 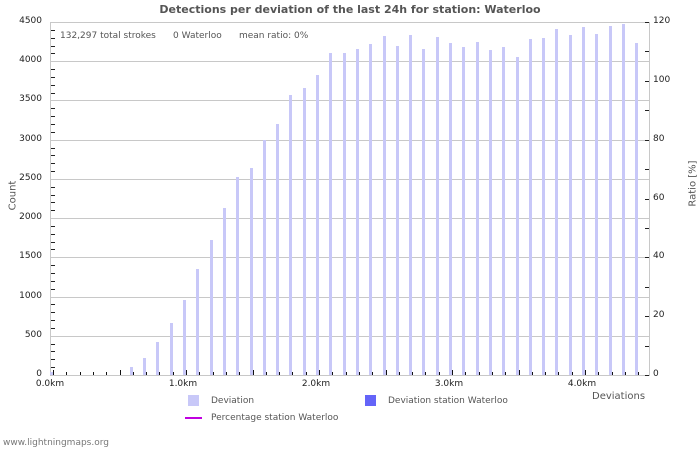 What do you see at coordinates (30, 21) in the screenshot?
I see `y-tick-label: 4500` at bounding box center [30, 21].